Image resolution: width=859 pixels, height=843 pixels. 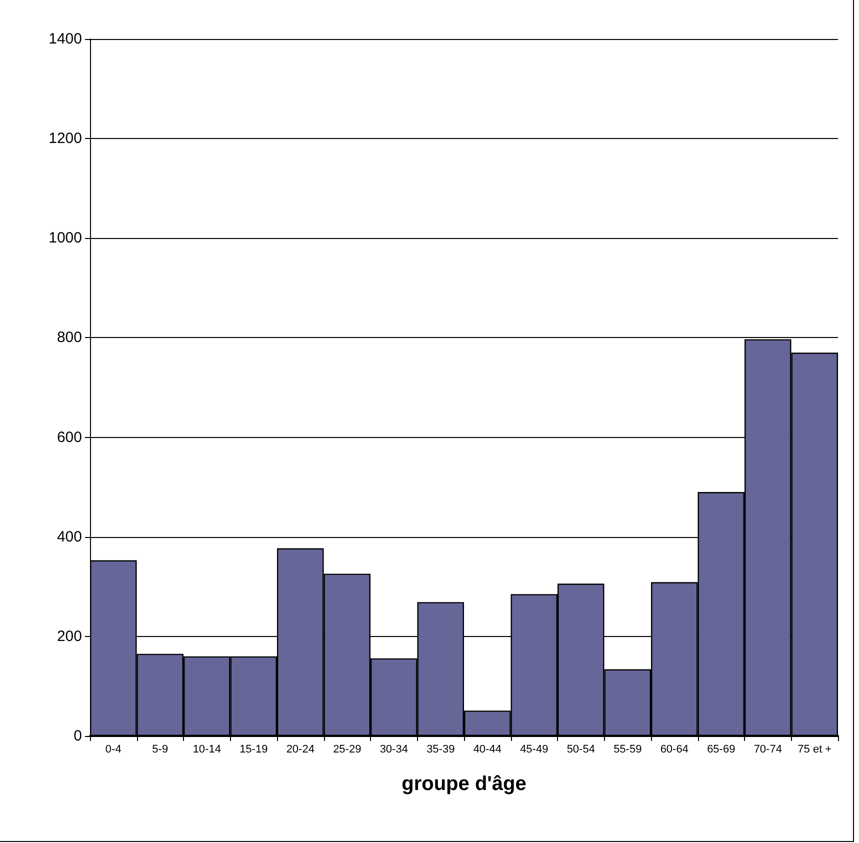 I want to click on x-tick-label: 10-14, so click(x=206, y=750).